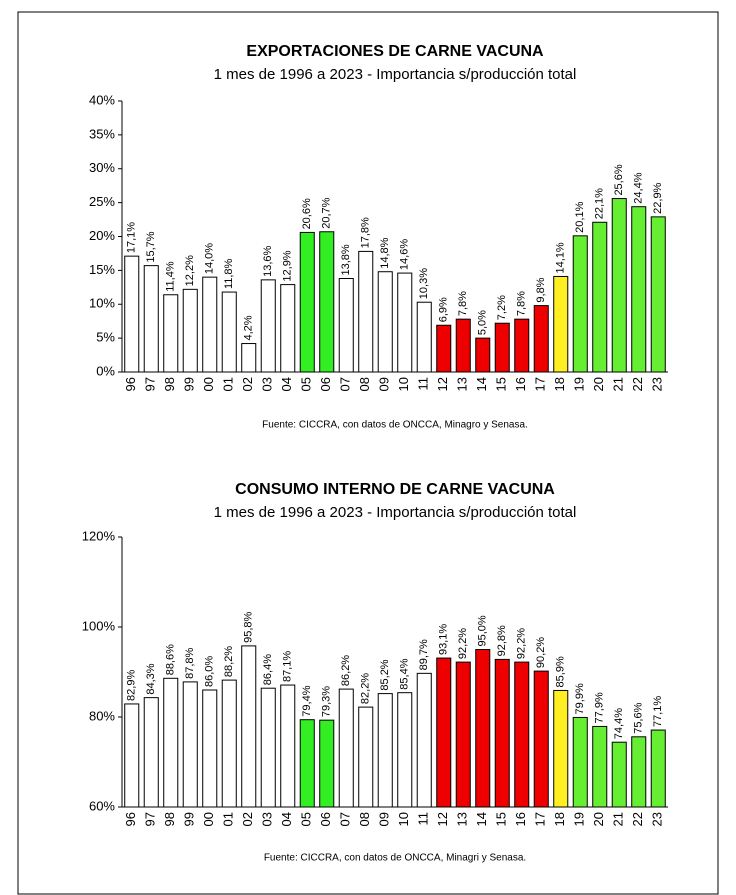 The height and width of the screenshot is (895, 736). Describe the element at coordinates (150, 384) in the screenshot. I see `x-tick-label: 97` at that location.